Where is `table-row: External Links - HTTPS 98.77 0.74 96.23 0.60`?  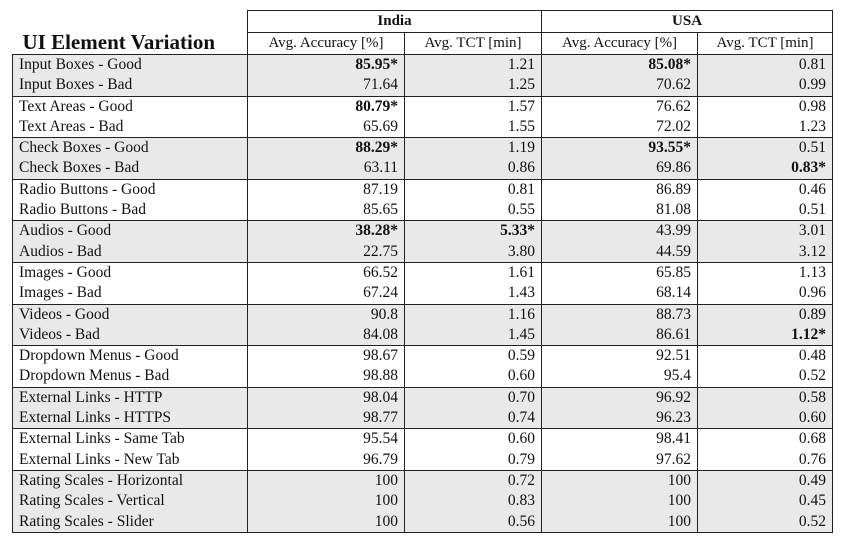 table-row: External Links - HTTPS 98.77 0.74 96.23 0.60 is located at coordinates (423, 418).